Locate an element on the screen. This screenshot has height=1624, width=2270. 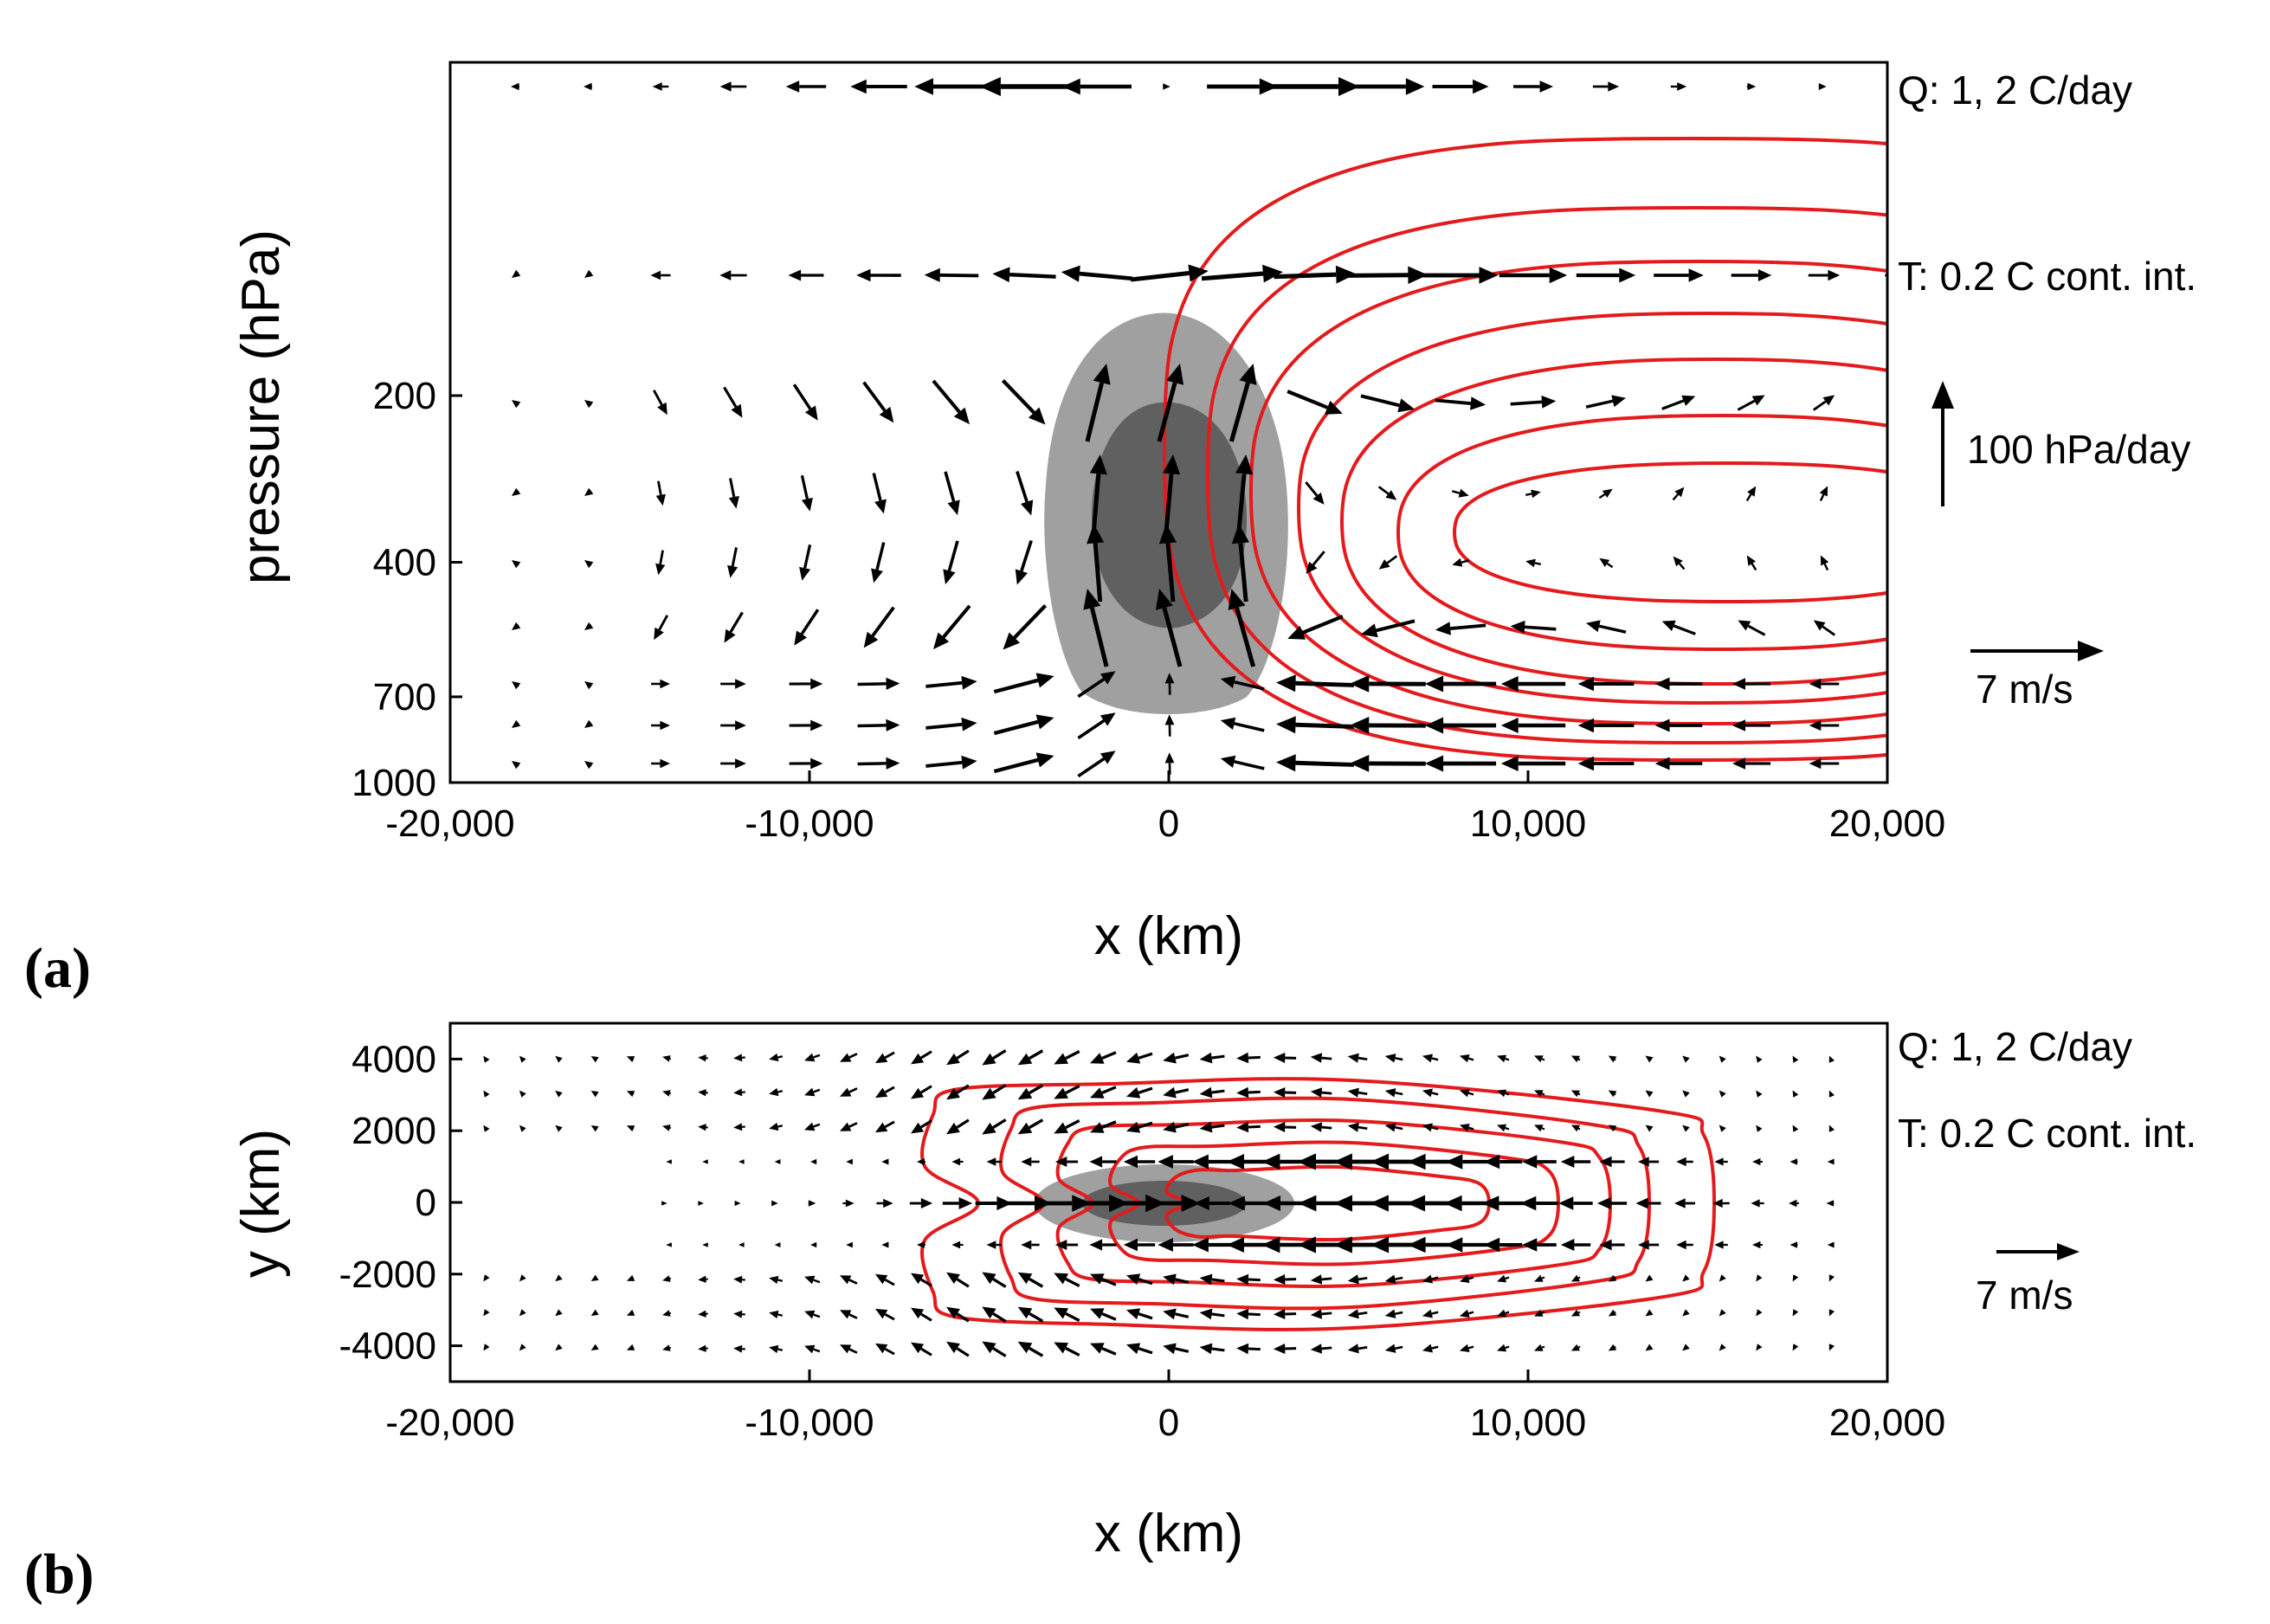
y-tick-label: 0 is located at coordinates (426, 1203).